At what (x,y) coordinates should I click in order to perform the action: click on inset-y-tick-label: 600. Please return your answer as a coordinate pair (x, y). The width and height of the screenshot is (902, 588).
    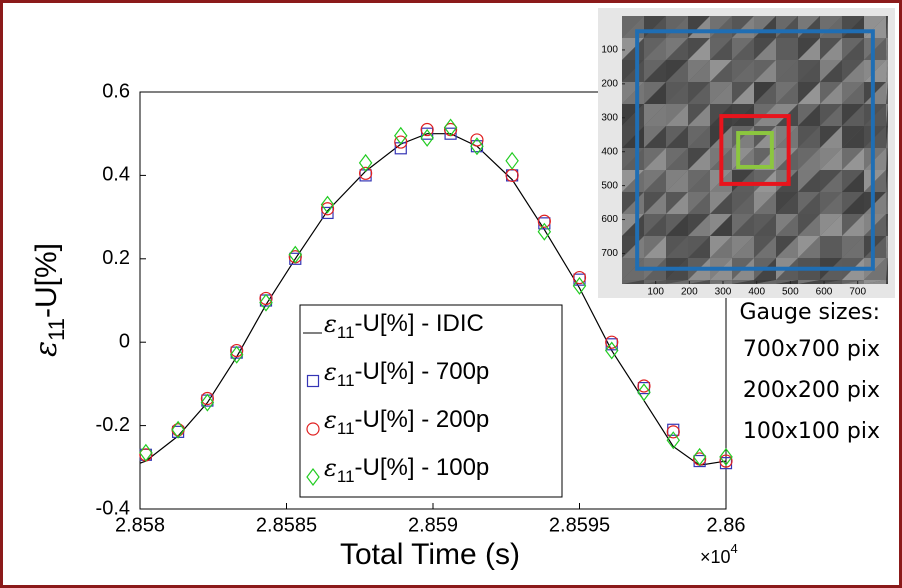
    Looking at the image, I should click on (609, 219).